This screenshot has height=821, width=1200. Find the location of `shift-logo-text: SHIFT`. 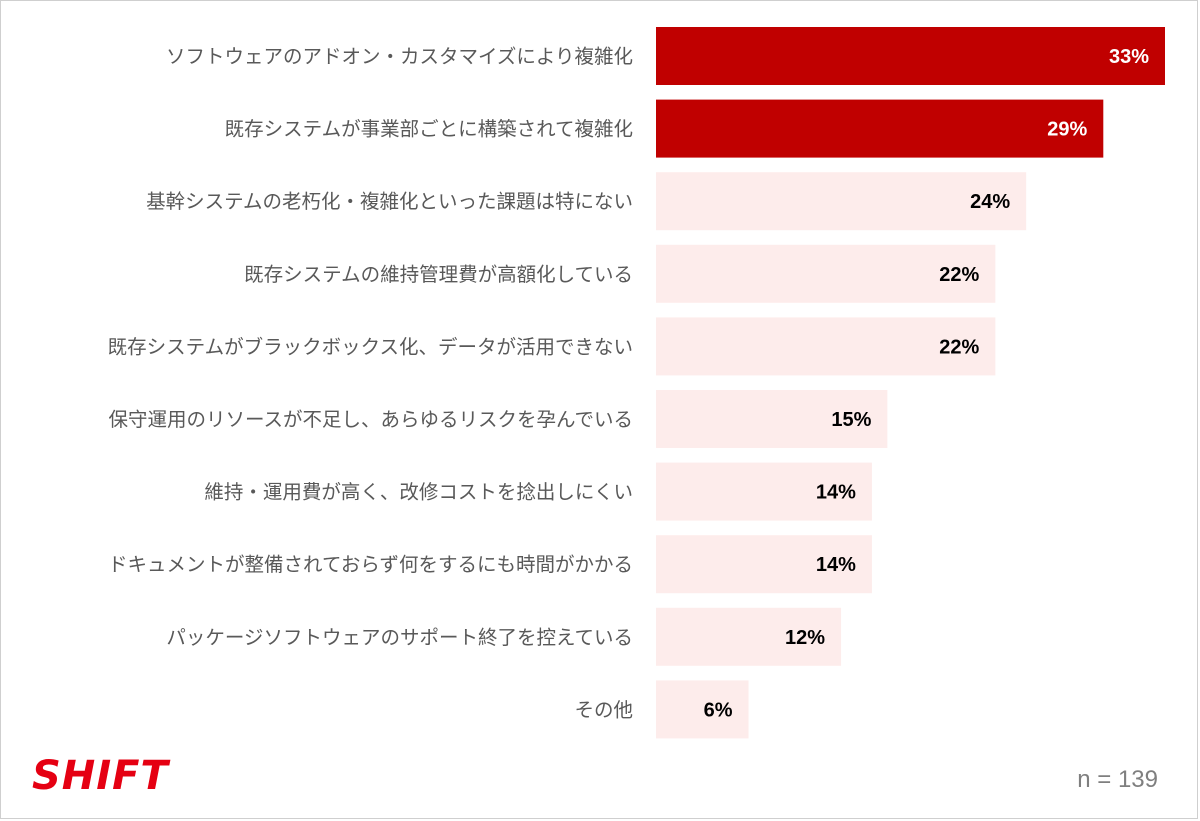

shift-logo-text: SHIFT is located at coordinates (101, 775).